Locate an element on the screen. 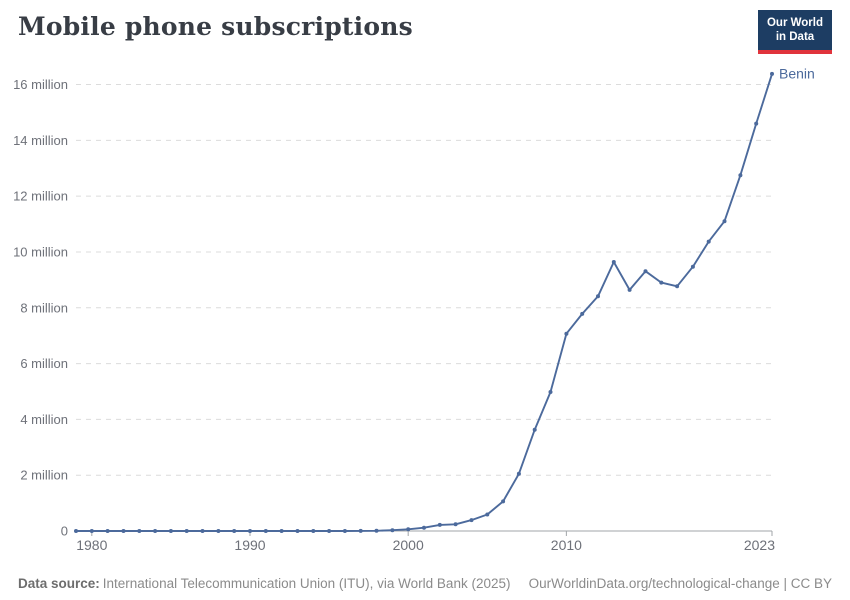 Image resolution: width=850 pixels, height=600 pixels. owid-logo: Our World in Data is located at coordinates (795, 32).